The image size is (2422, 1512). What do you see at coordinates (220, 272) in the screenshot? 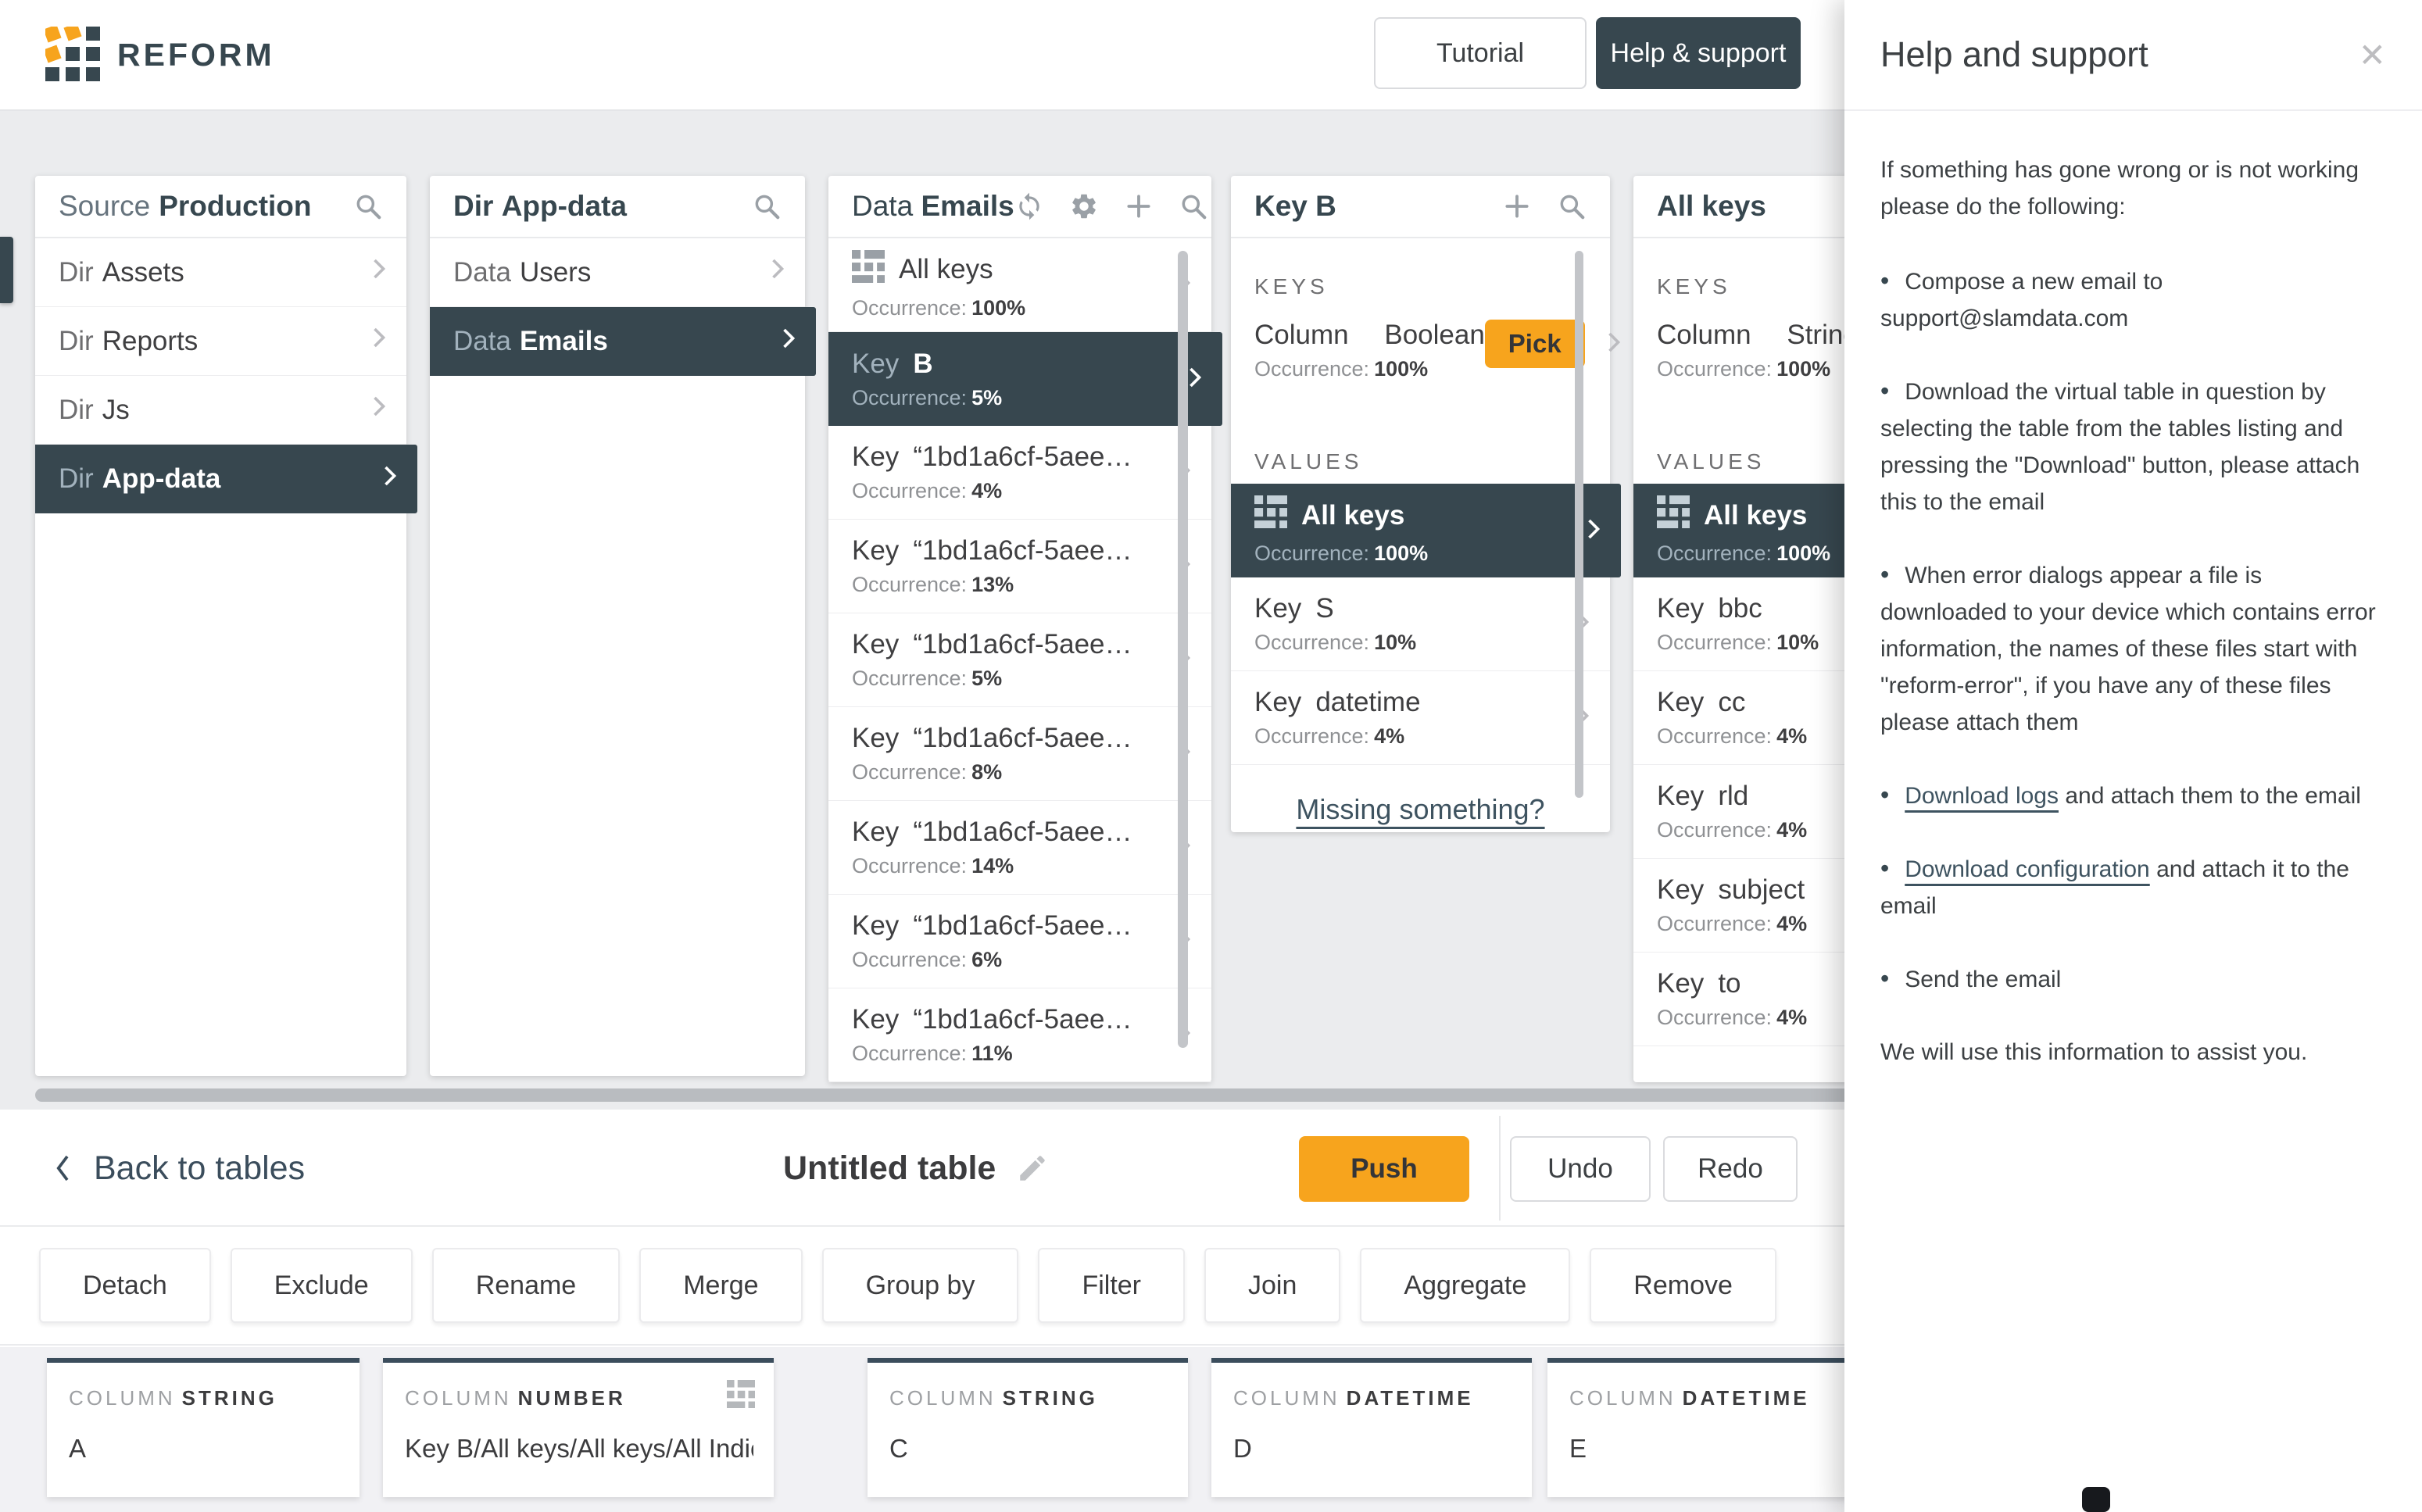
I see `dir-item-assets: Dir Assets` at bounding box center [220, 272].